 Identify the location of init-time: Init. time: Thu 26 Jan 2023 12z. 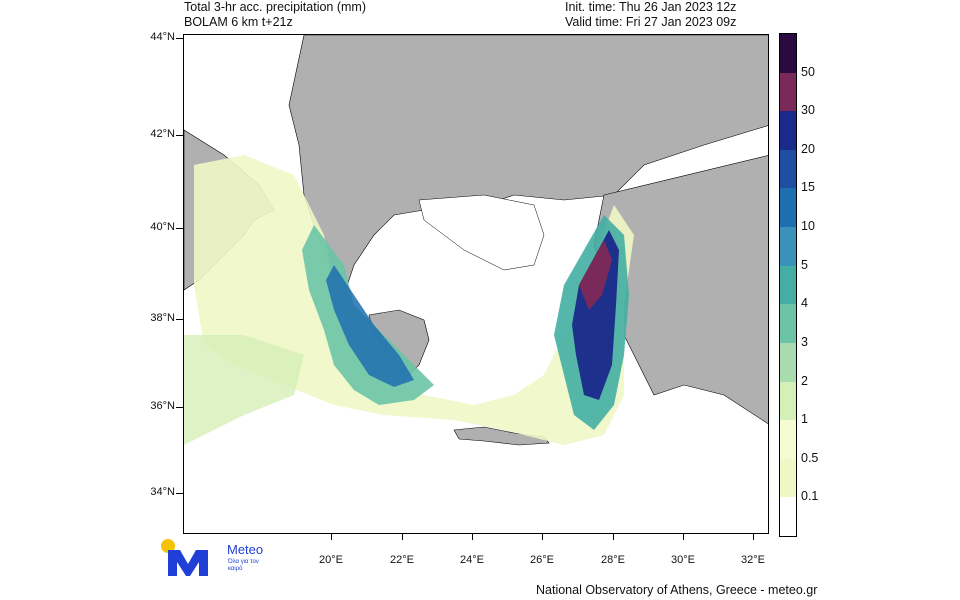
(651, 7).